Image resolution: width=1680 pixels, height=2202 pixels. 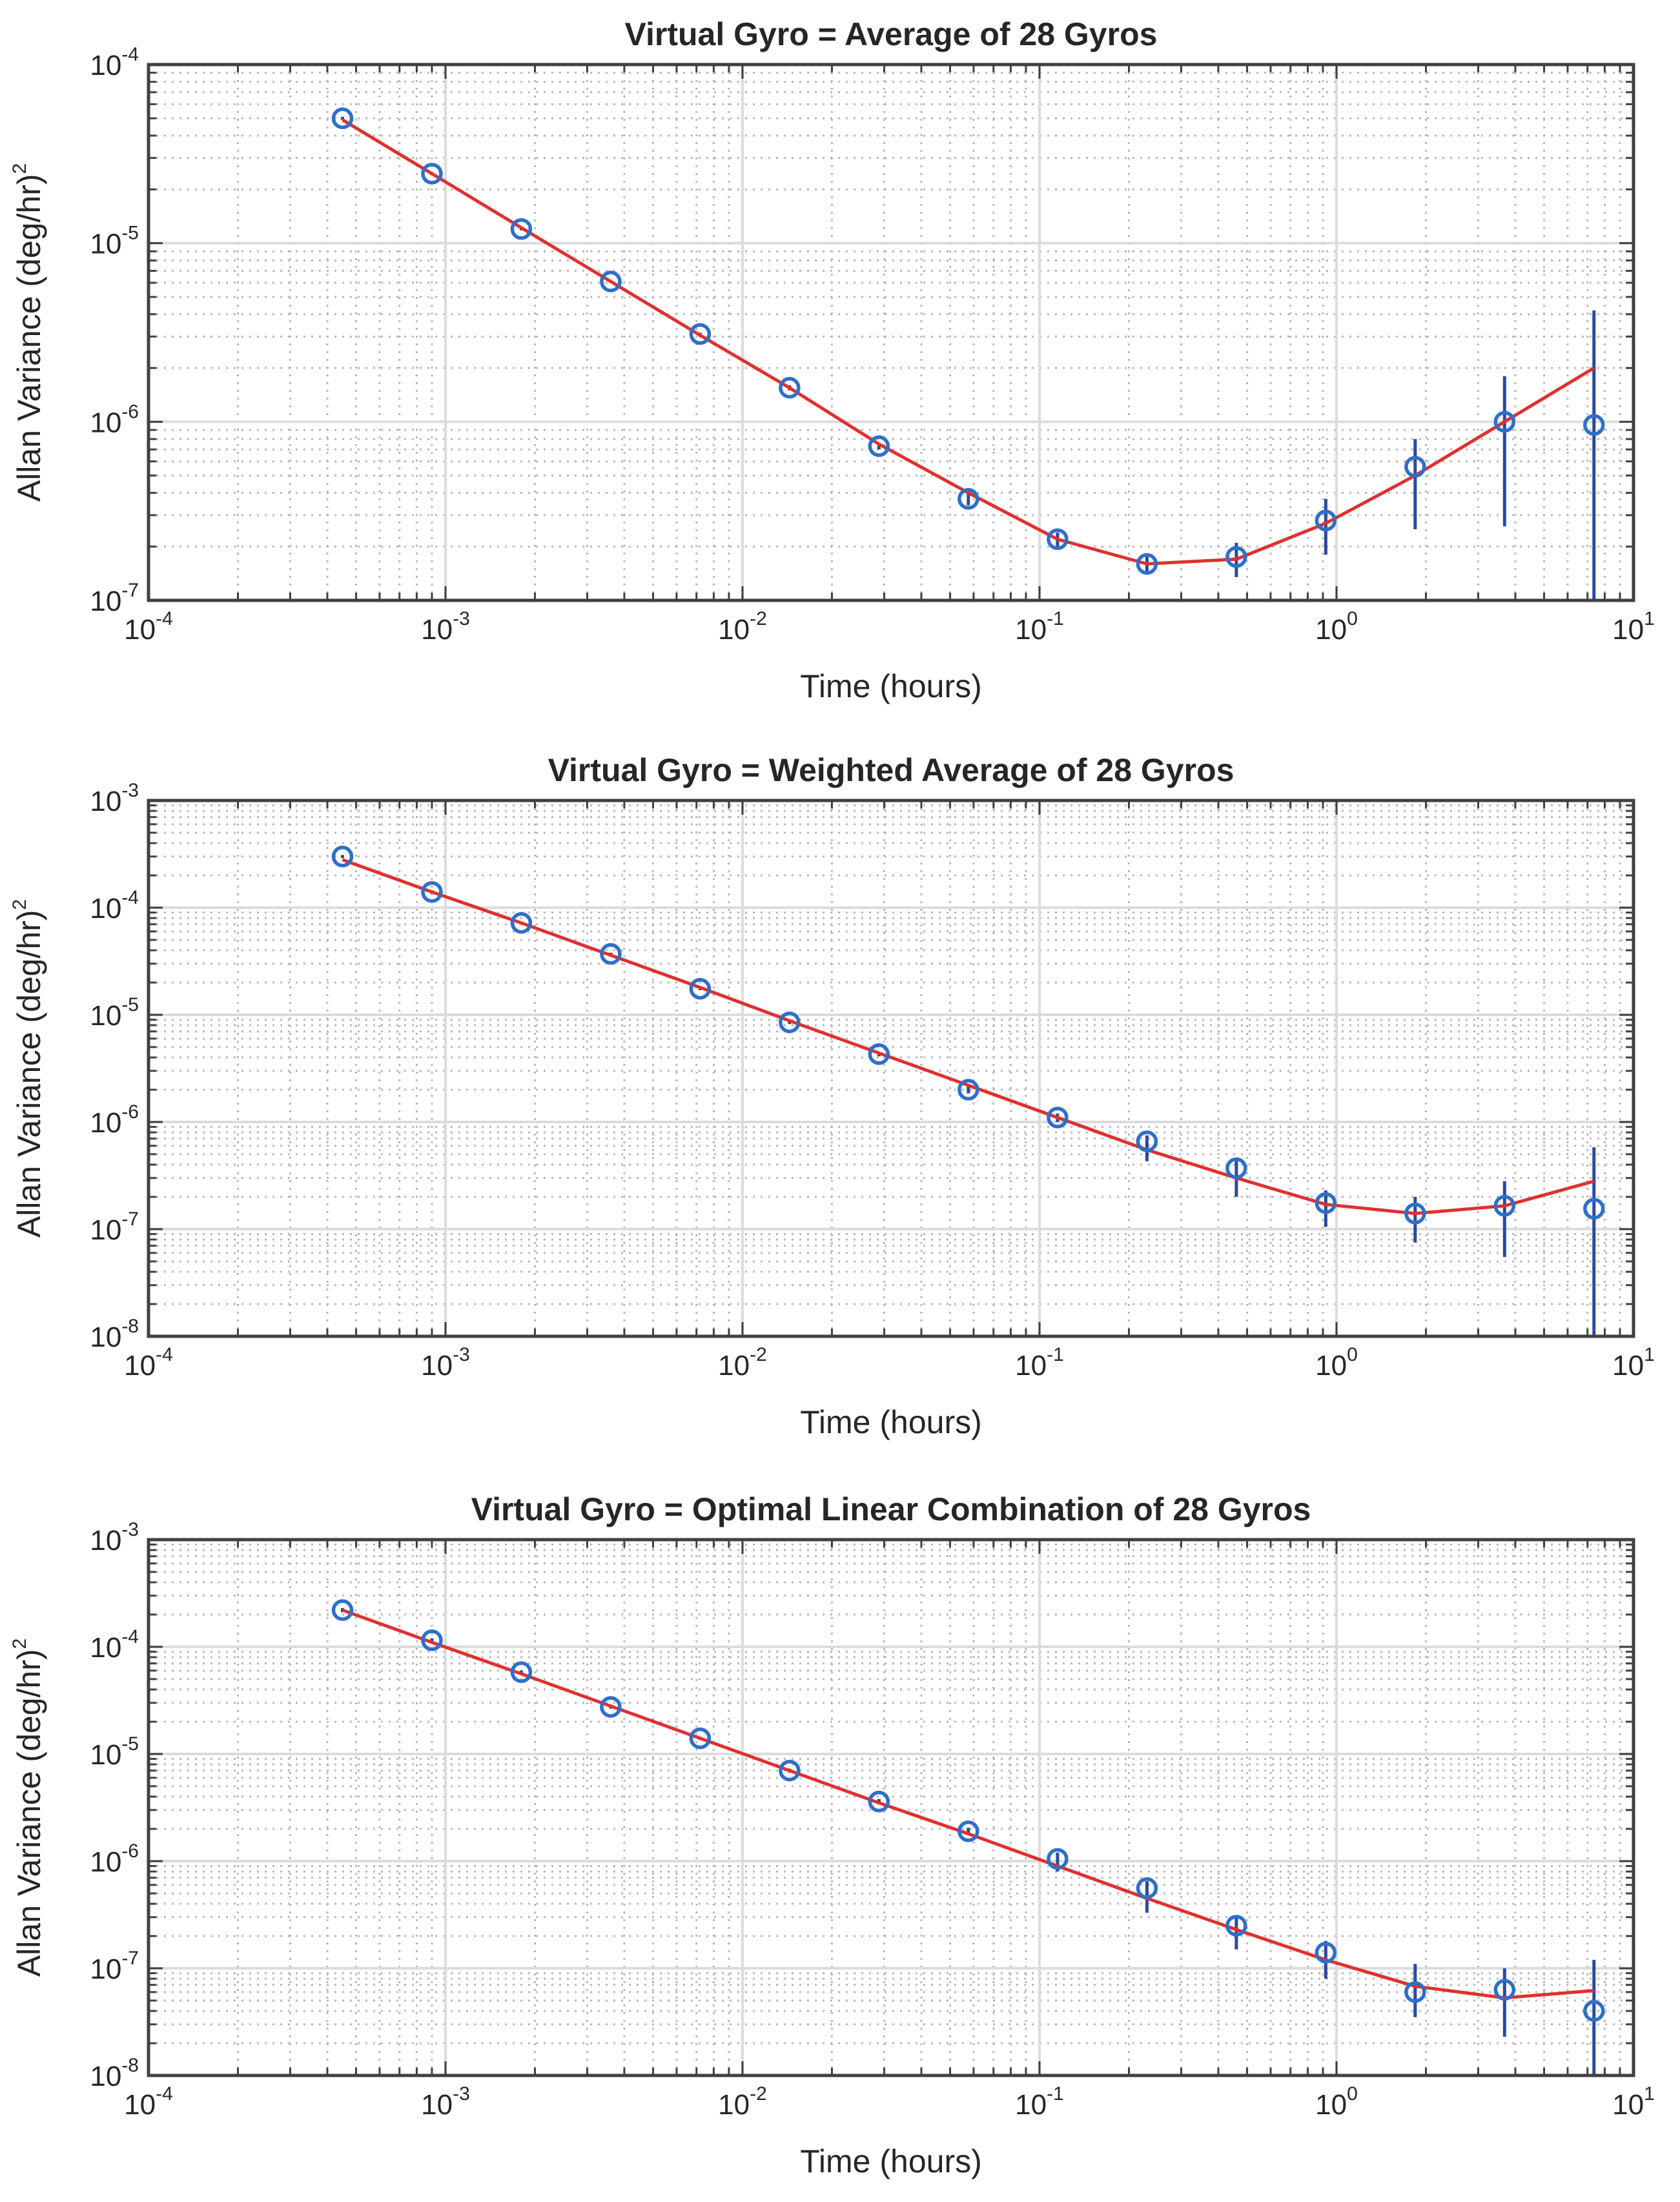 What do you see at coordinates (114, 2073) in the screenshot?
I see `y-tick-label: 10⁻⁸` at bounding box center [114, 2073].